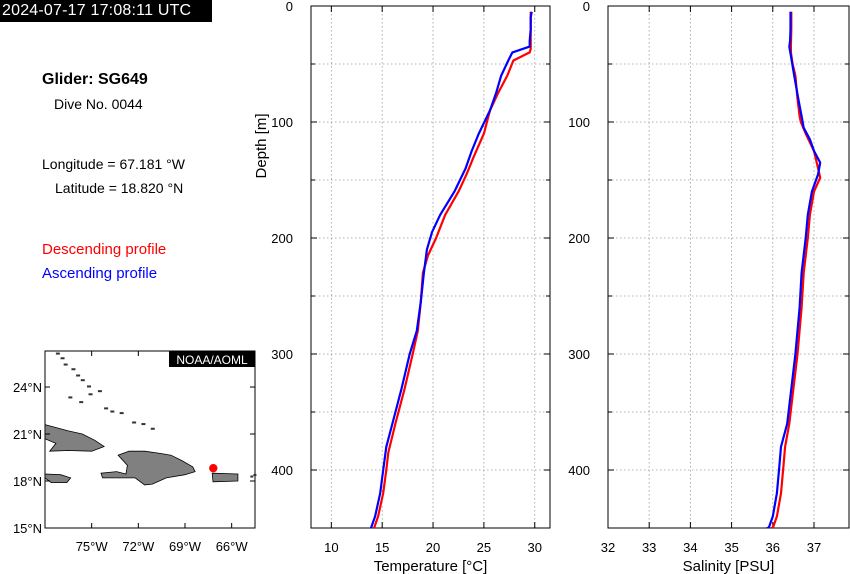 The width and height of the screenshot is (850, 574). What do you see at coordinates (232, 546) in the screenshot?
I see `map-lon-label: 66°W` at bounding box center [232, 546].